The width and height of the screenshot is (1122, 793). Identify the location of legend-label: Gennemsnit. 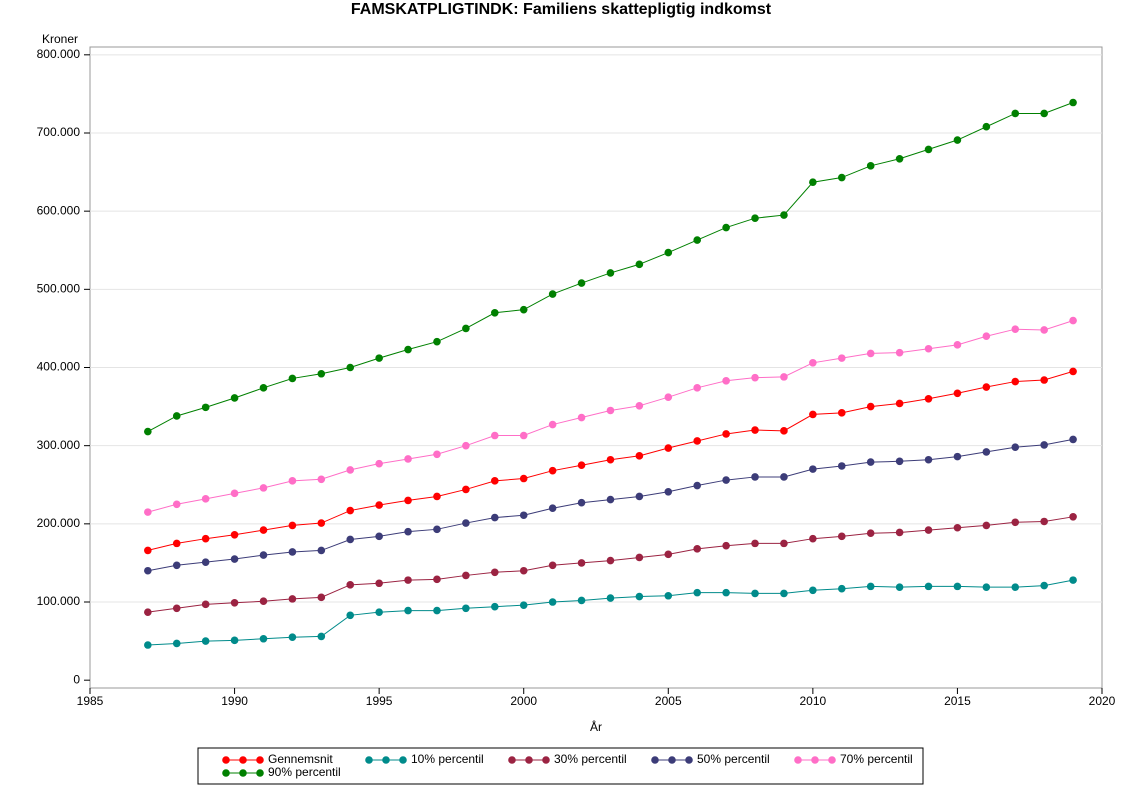
(300, 759).